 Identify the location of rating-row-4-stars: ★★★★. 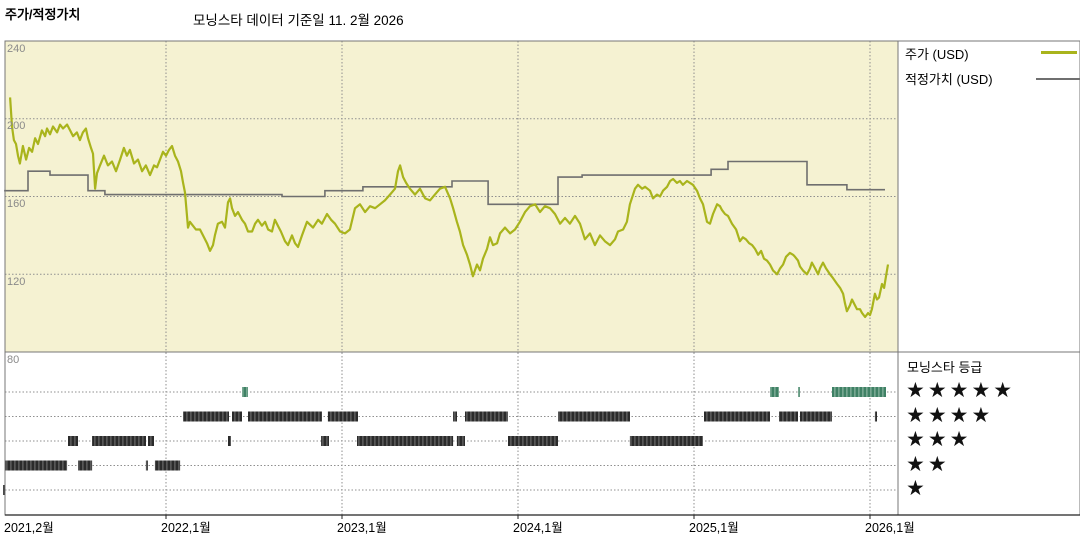
(950, 415).